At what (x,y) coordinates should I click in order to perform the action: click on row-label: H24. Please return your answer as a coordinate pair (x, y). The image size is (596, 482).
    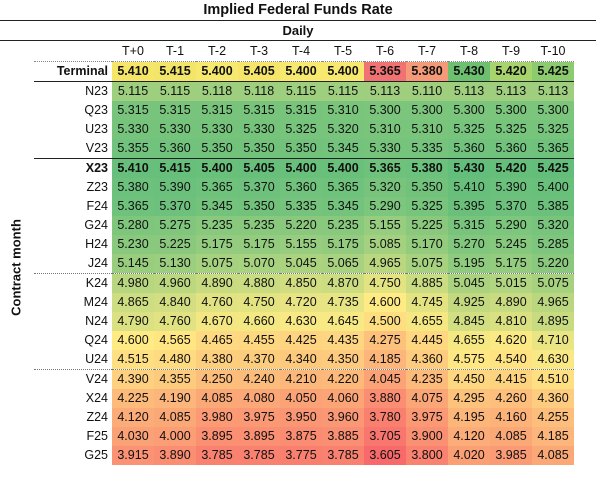
    Looking at the image, I should click on (96, 244).